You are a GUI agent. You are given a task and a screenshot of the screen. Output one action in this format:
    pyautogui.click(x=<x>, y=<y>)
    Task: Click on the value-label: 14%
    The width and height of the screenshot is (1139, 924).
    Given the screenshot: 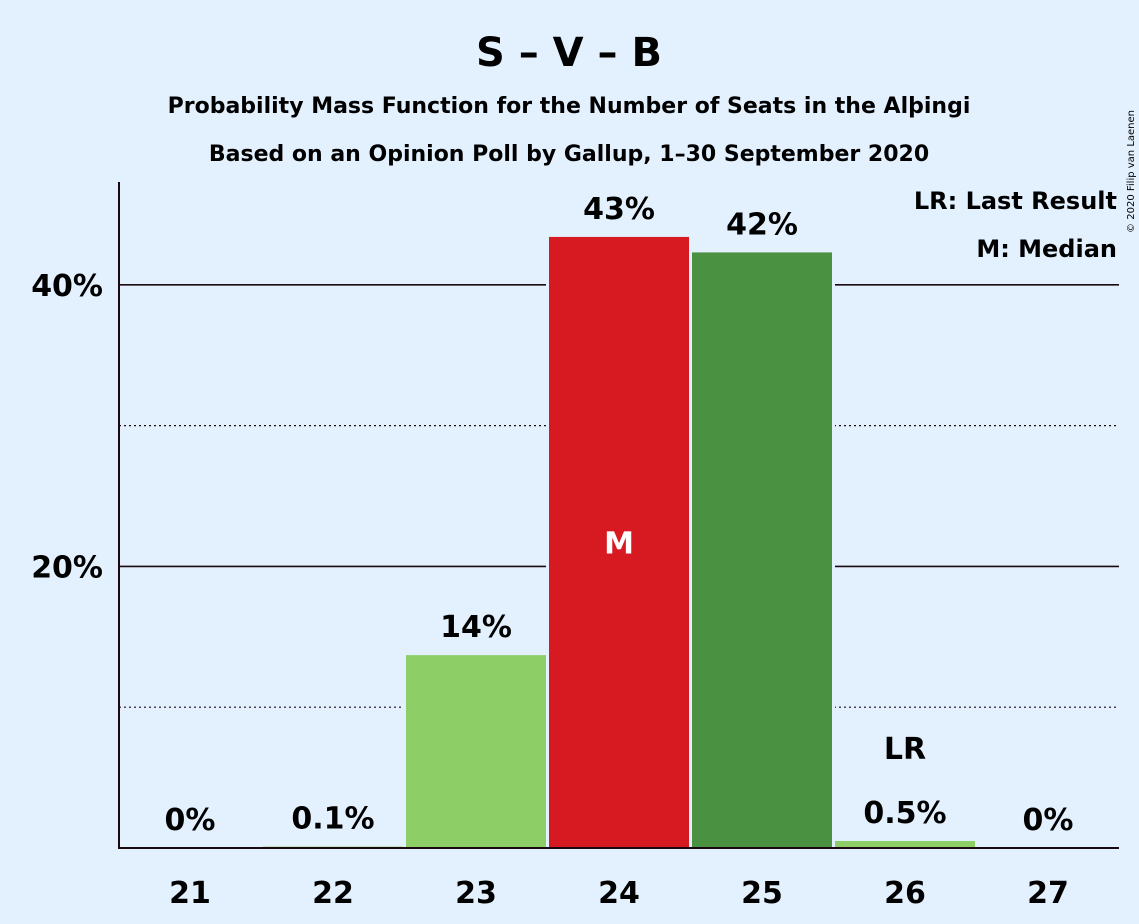 What is the action you would take?
    pyautogui.click(x=476, y=627)
    